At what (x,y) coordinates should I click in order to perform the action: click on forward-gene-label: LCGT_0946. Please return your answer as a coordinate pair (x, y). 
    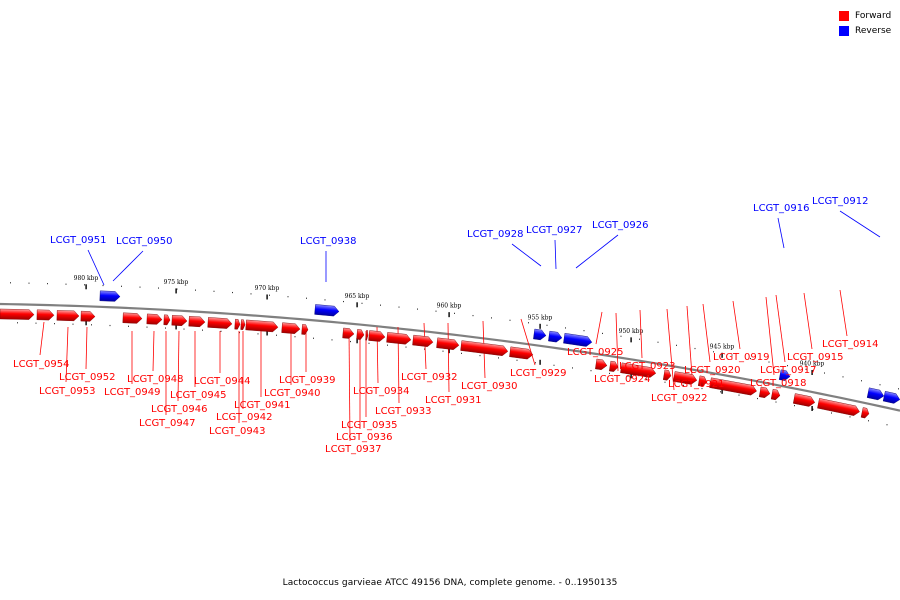
    Looking at the image, I should click on (179, 409).